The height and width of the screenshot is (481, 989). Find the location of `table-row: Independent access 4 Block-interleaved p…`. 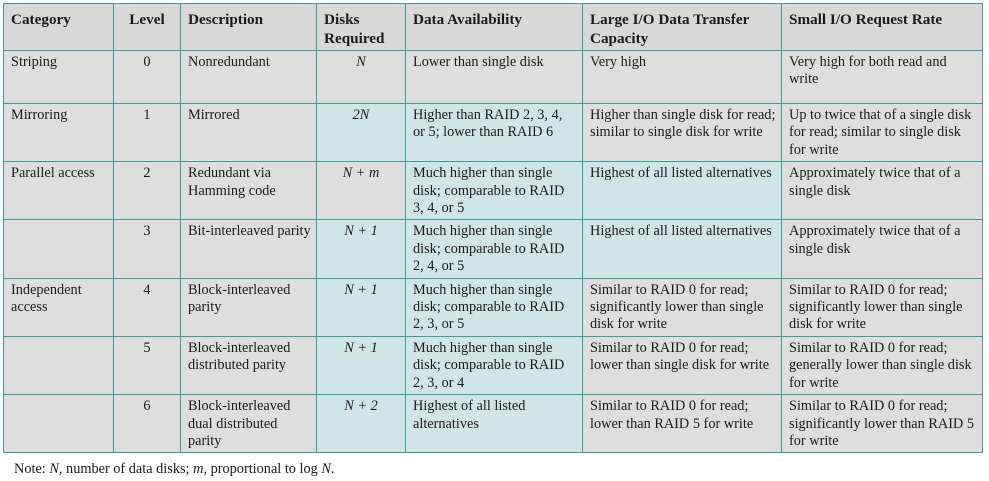

table-row: Independent access 4 Block-interleaved p… is located at coordinates (493, 307).